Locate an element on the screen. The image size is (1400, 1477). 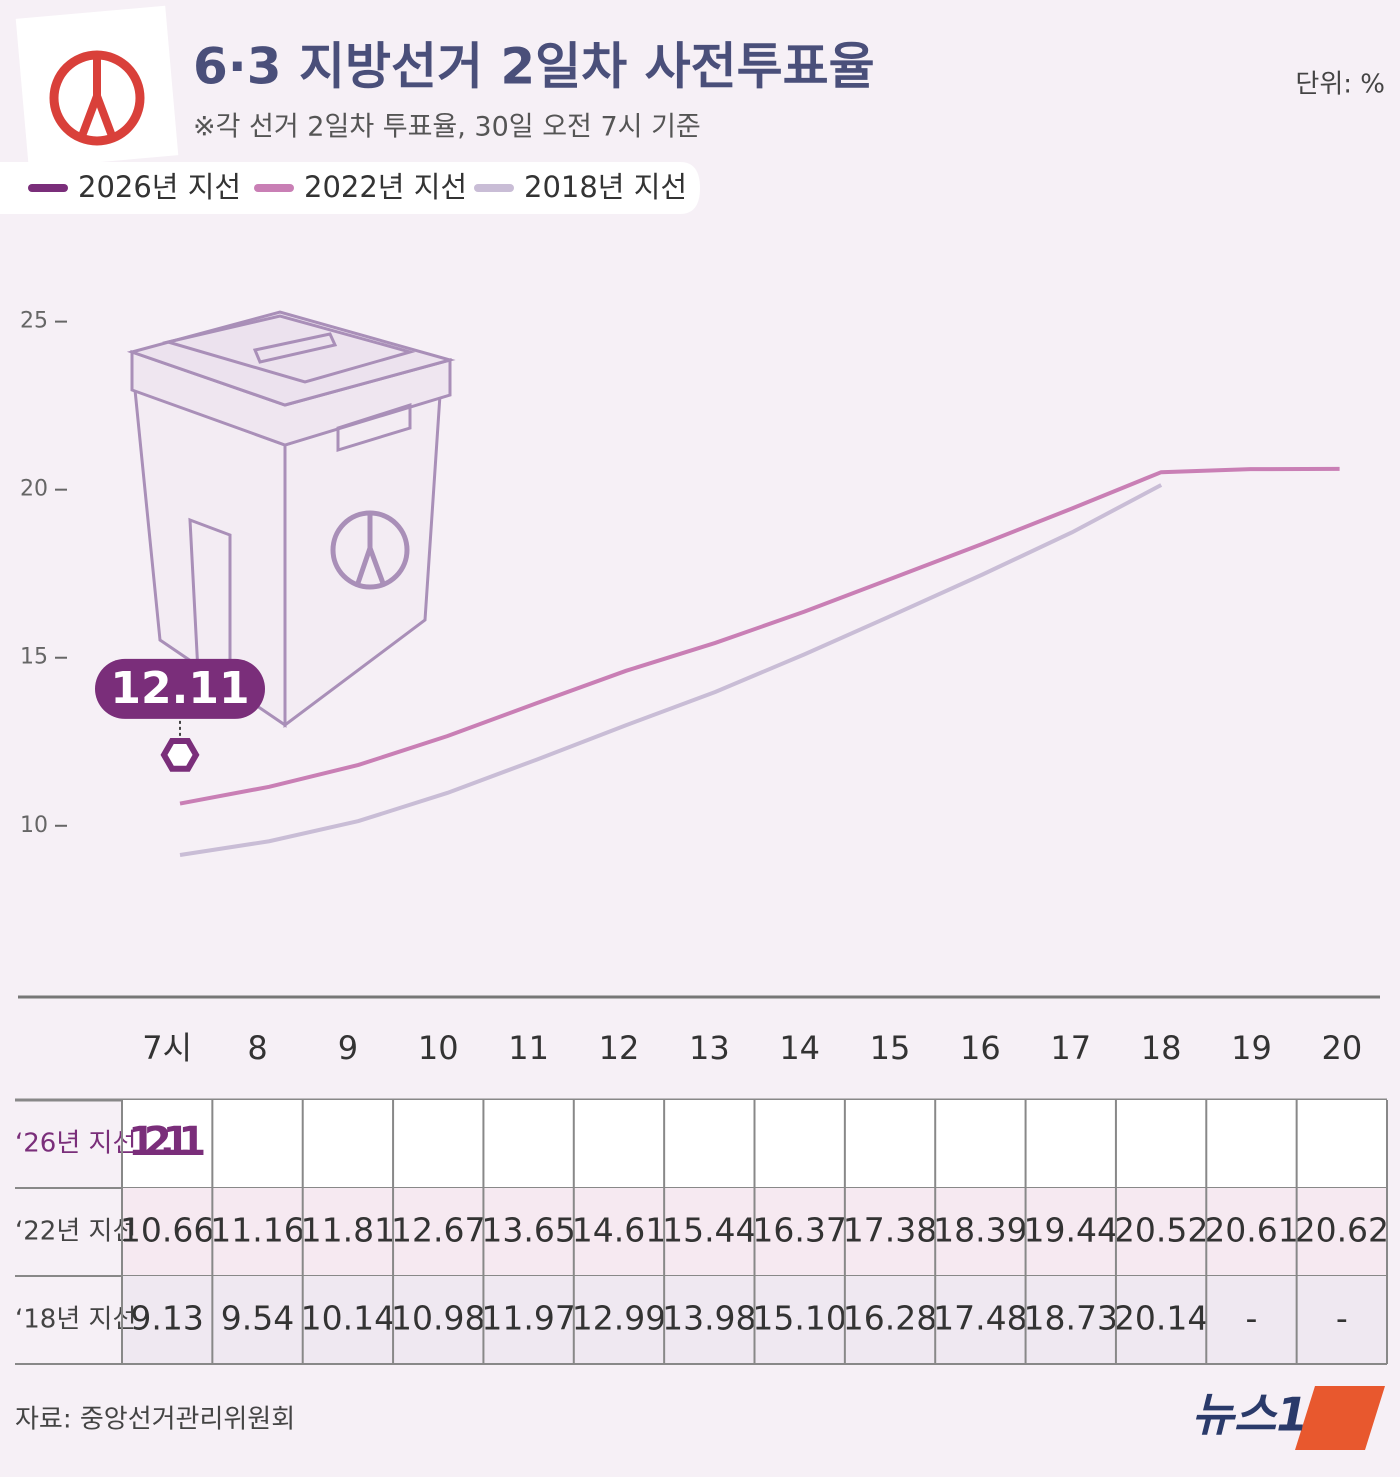
row-label: ‘22년 지선 is located at coordinates (75, 1232).